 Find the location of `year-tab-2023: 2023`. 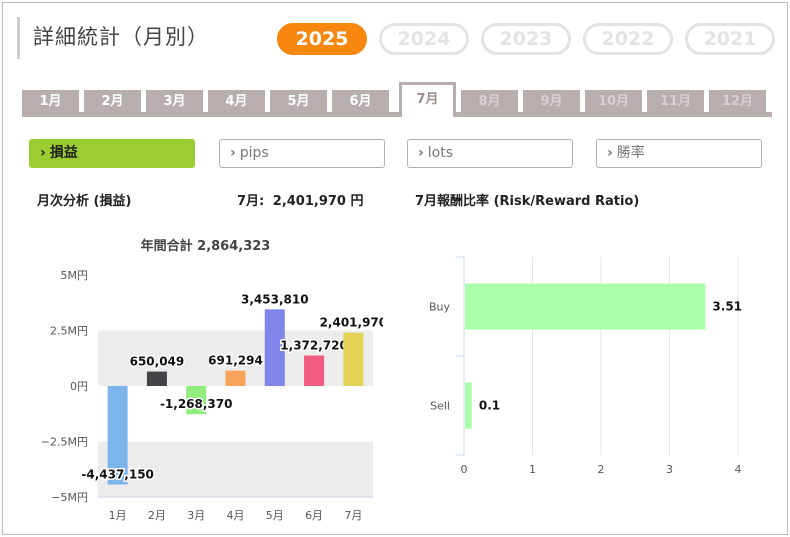

year-tab-2023: 2023 is located at coordinates (526, 39).